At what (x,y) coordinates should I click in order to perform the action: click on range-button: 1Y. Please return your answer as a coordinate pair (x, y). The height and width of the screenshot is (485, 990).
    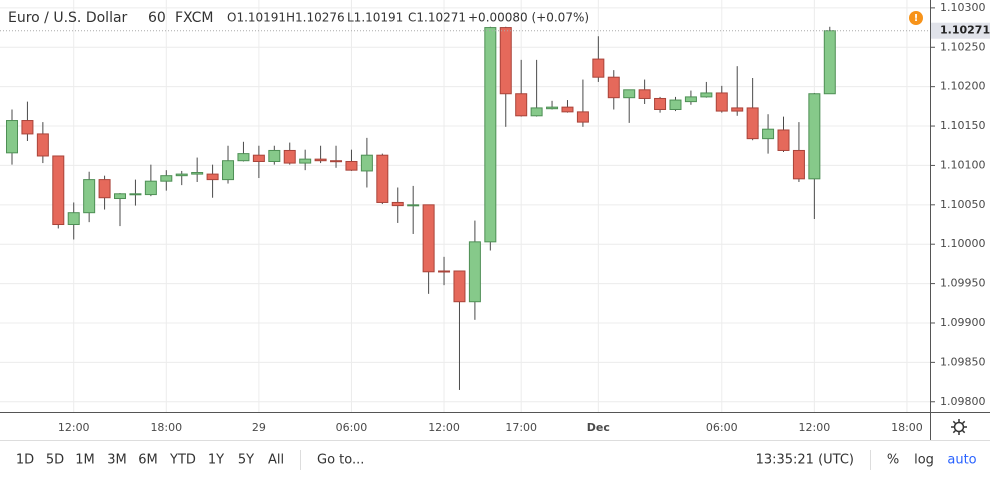
    Looking at the image, I should click on (216, 460).